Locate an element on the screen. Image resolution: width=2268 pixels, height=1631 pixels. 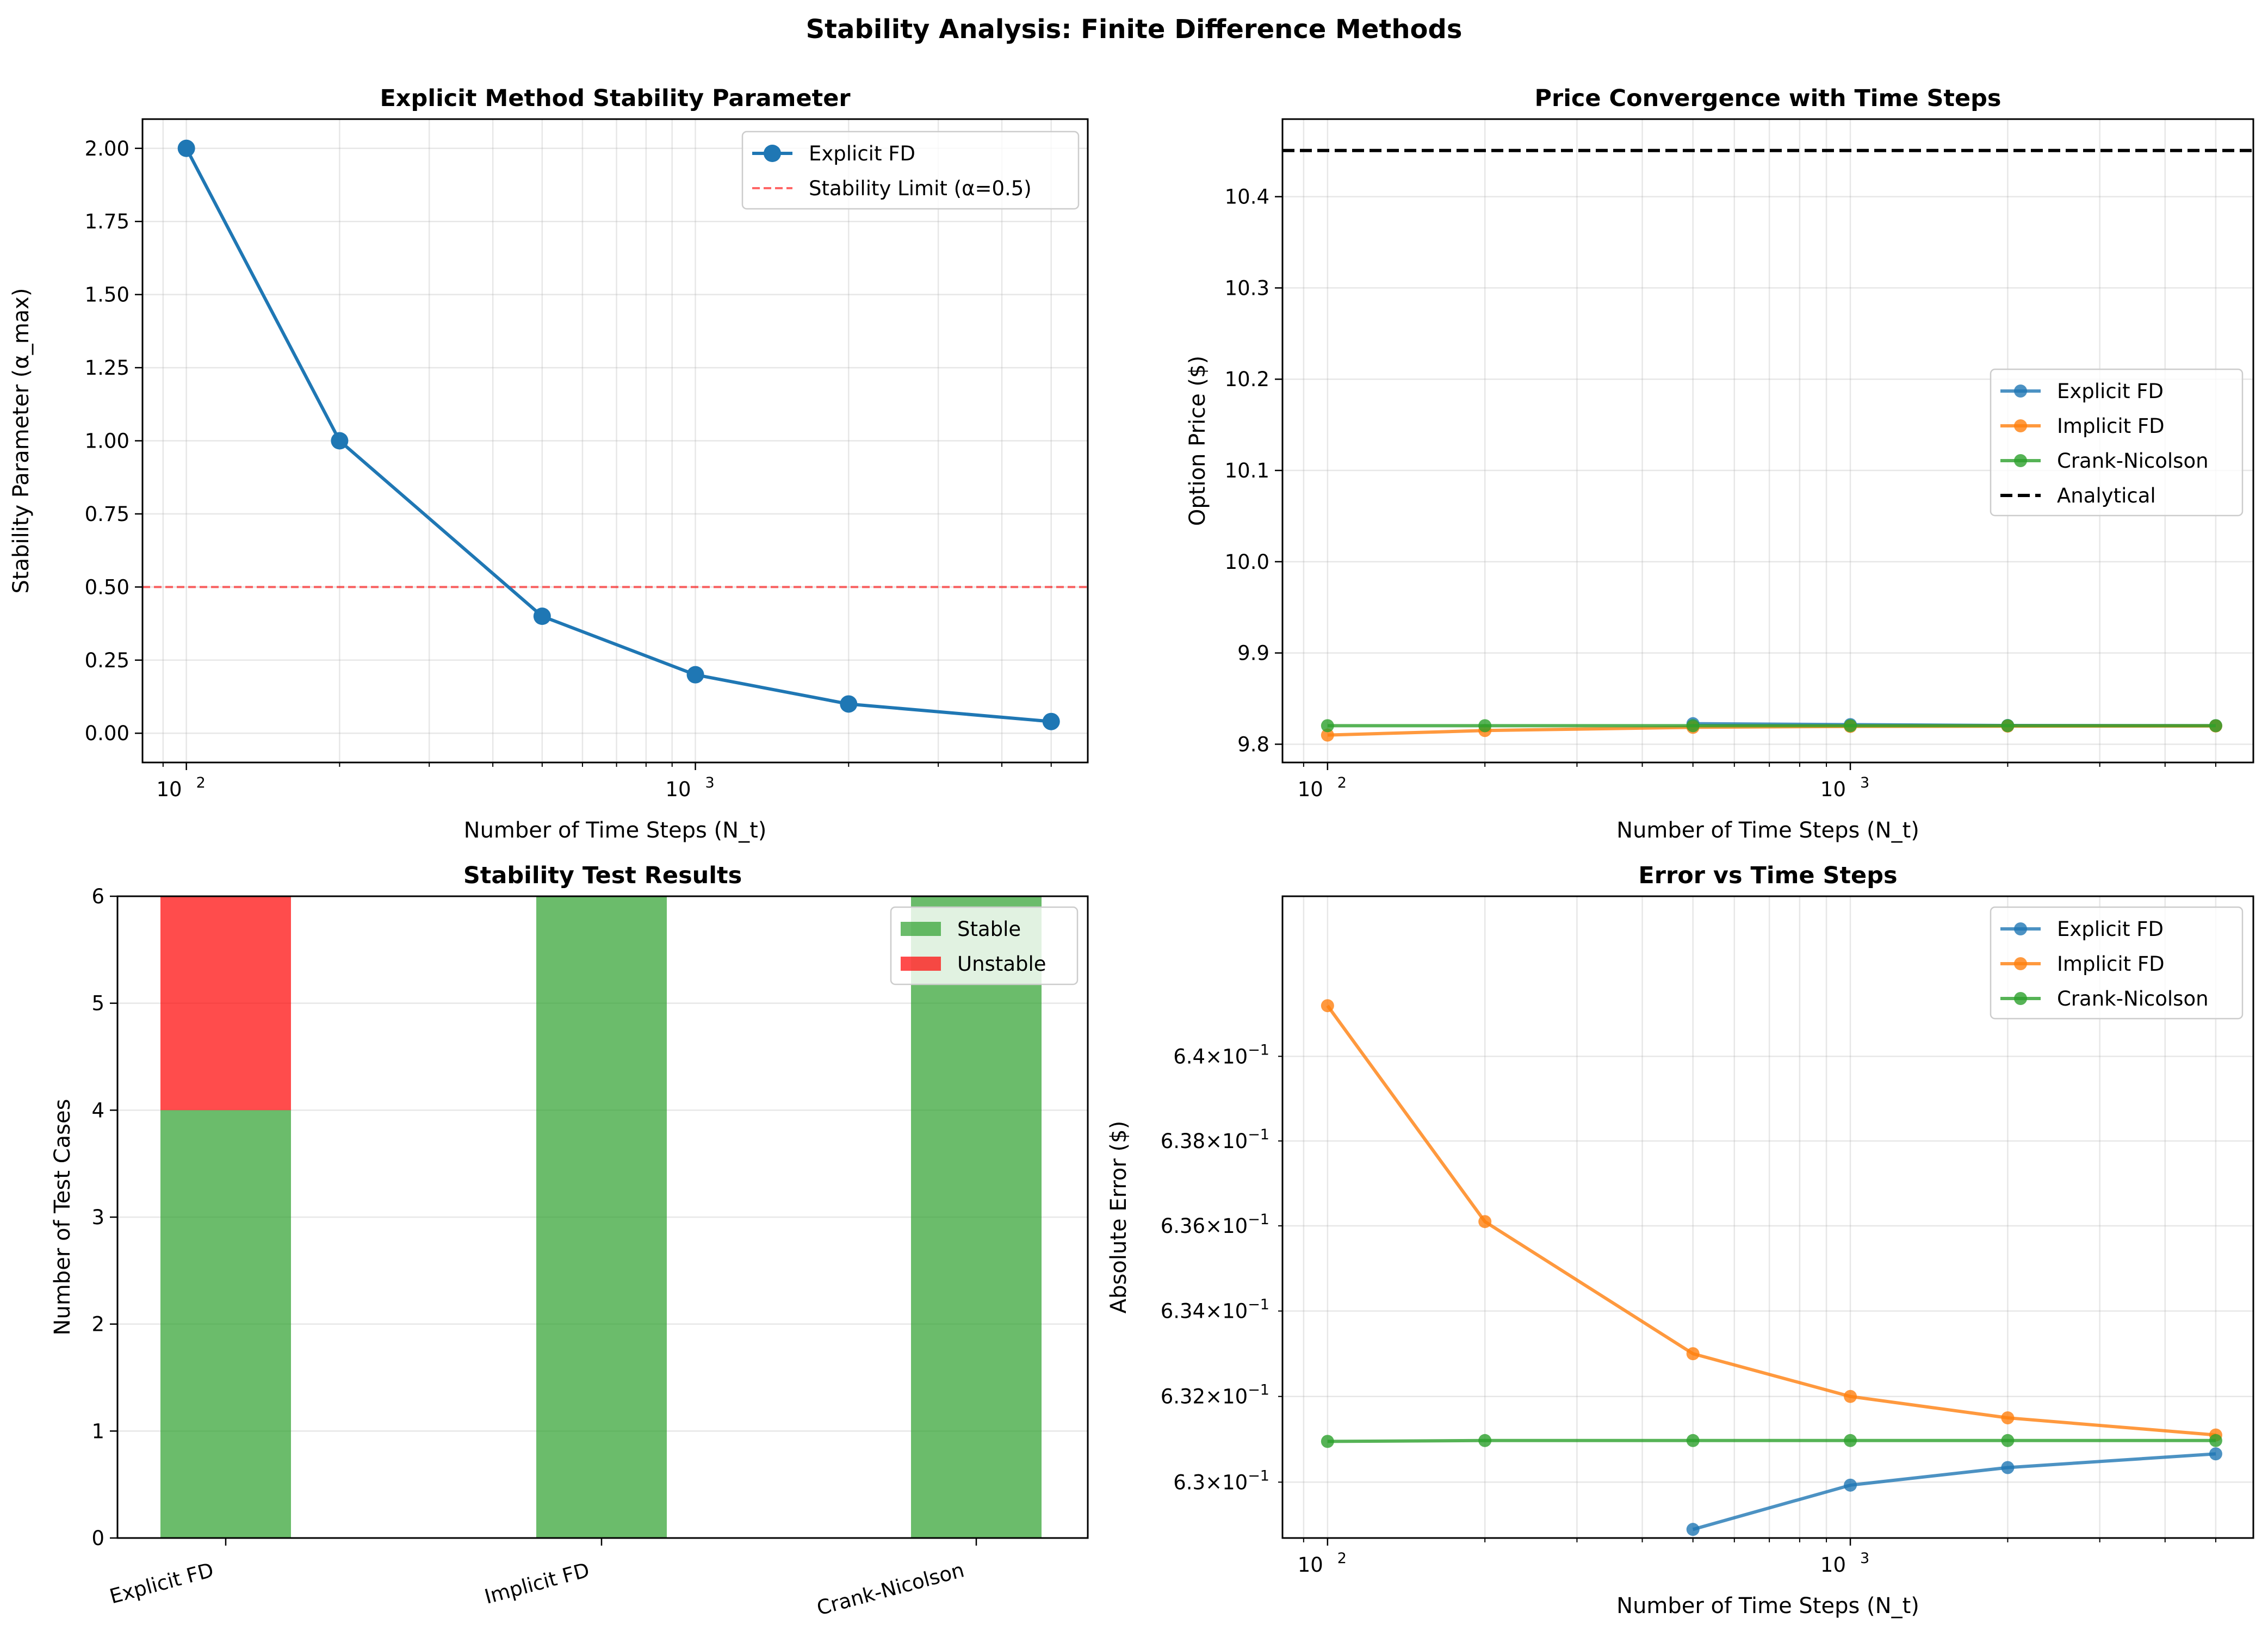
chart-title: Stability Test Results is located at coordinates (602, 875).